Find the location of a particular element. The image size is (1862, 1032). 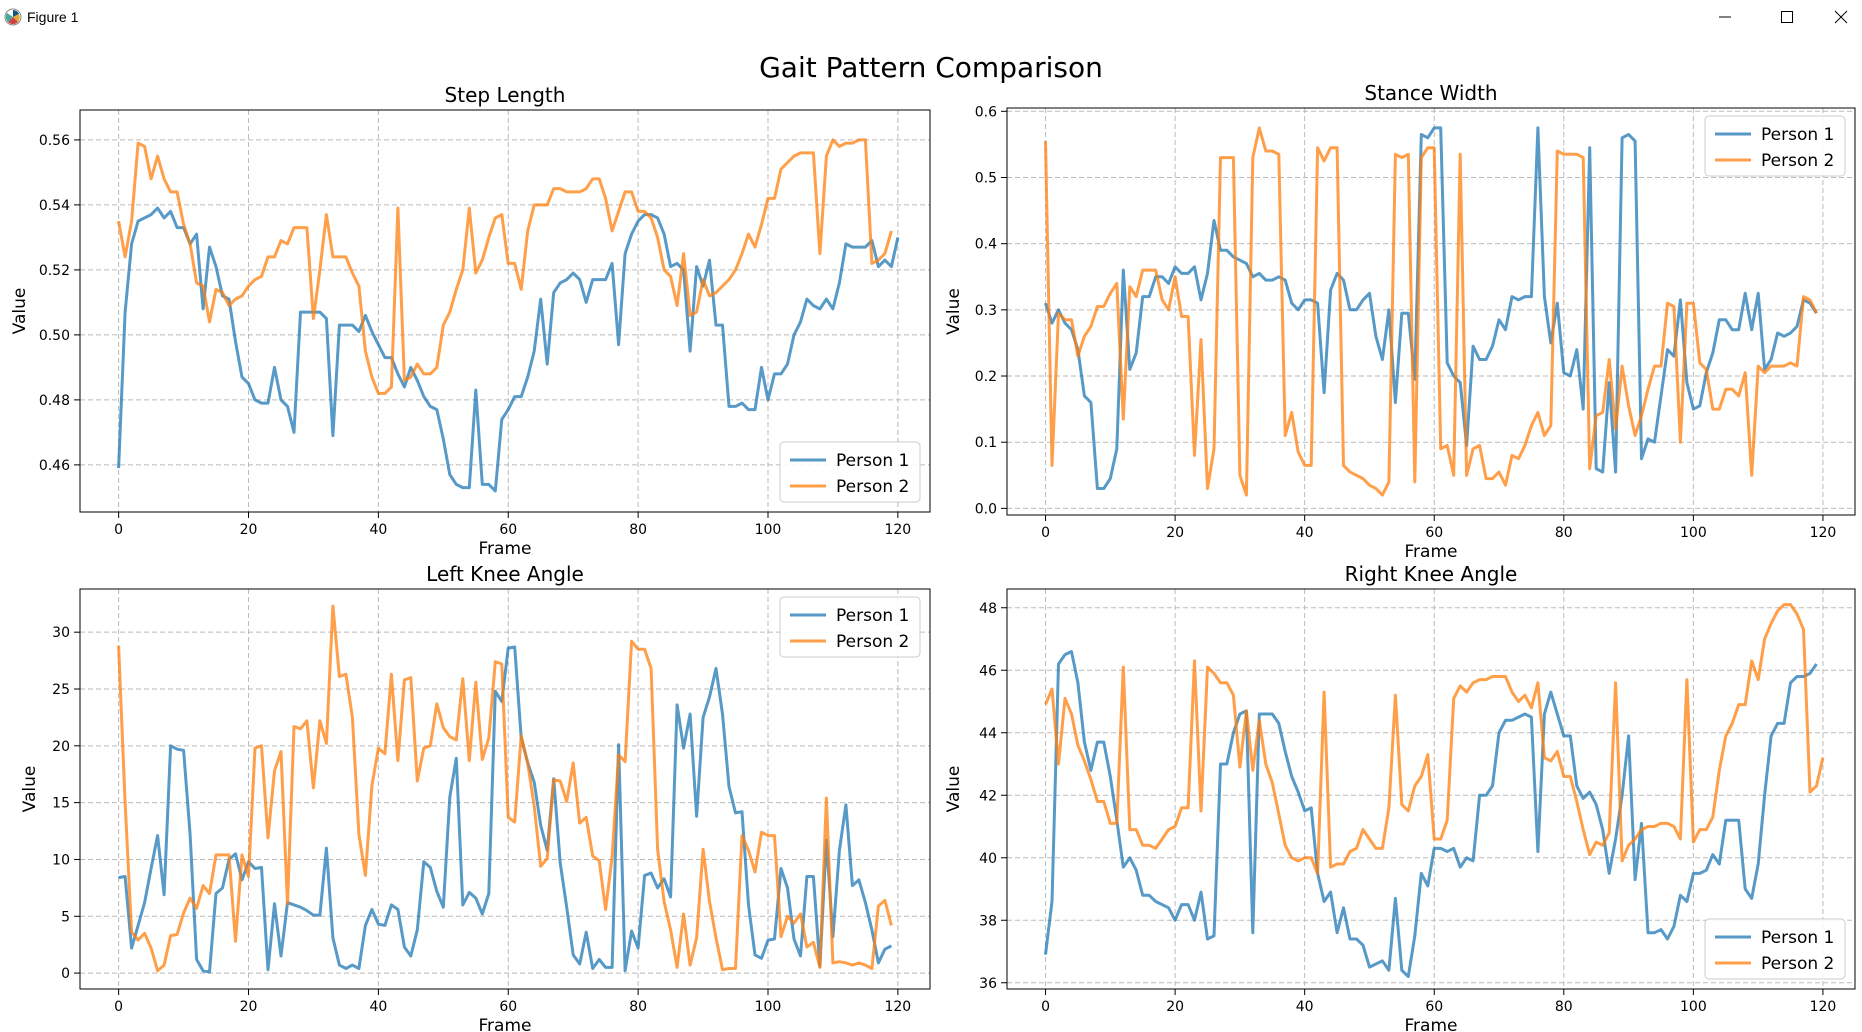

y-tick-label: 0.0 is located at coordinates (986, 509).